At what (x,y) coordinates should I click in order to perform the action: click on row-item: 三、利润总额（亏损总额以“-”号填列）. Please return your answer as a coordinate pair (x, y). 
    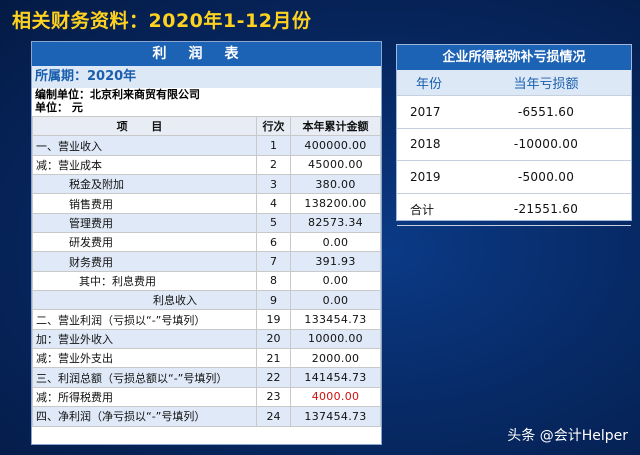
    Looking at the image, I should click on (144, 377).